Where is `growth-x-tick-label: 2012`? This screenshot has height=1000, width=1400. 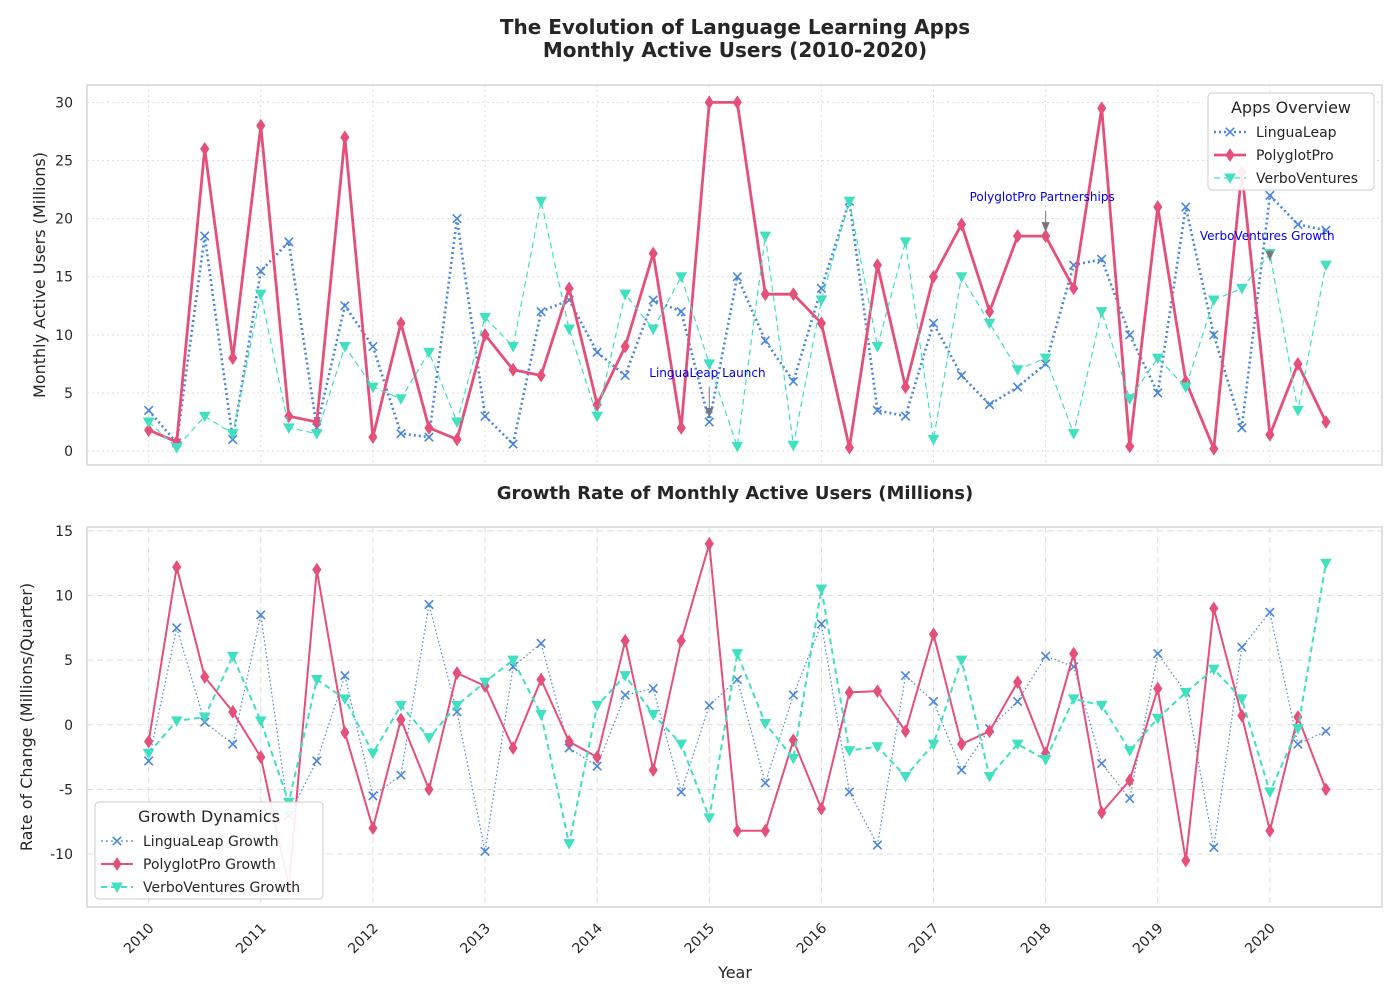
growth-x-tick-label: 2012 is located at coordinates (363, 939).